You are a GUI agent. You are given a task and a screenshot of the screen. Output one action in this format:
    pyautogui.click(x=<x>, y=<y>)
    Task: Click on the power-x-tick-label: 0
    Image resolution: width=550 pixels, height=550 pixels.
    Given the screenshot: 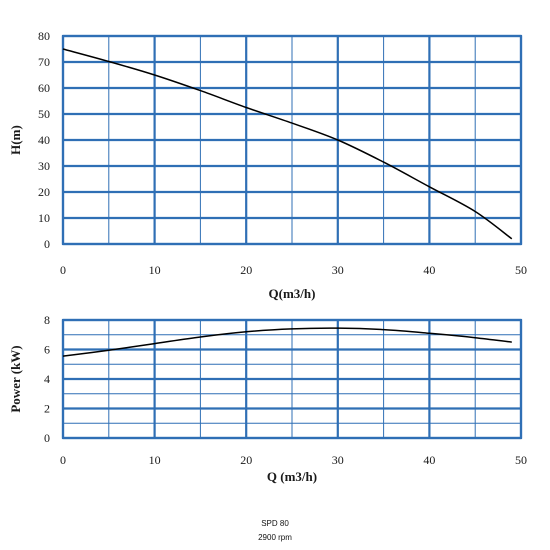 What is the action you would take?
    pyautogui.click(x=63, y=460)
    